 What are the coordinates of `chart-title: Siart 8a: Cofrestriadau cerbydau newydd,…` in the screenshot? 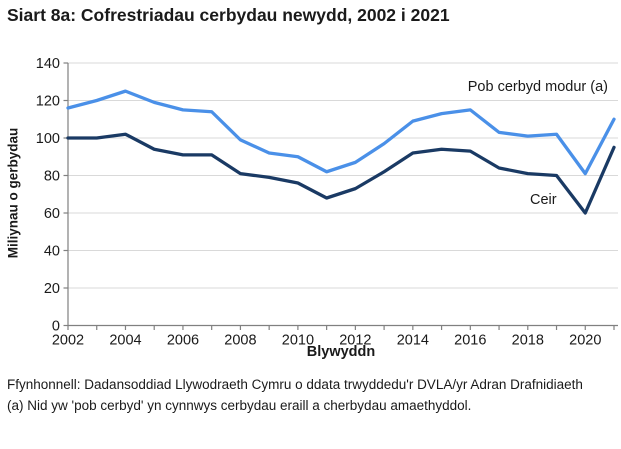 It's located at (228, 15).